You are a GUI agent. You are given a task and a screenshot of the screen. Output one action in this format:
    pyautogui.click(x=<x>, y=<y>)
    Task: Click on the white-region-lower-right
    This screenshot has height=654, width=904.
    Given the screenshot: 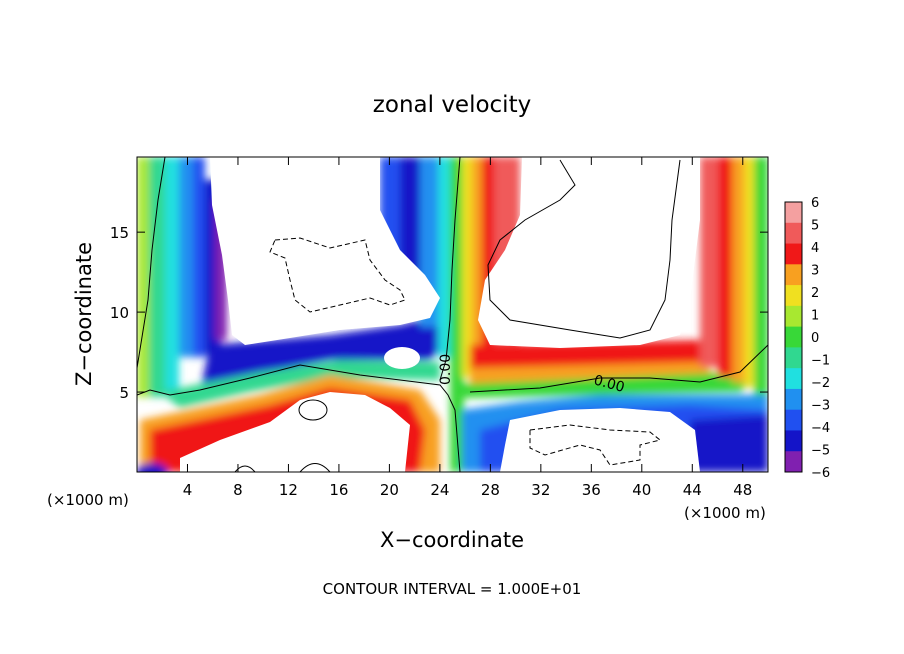 What is the action you would take?
    pyautogui.click(x=600, y=440)
    